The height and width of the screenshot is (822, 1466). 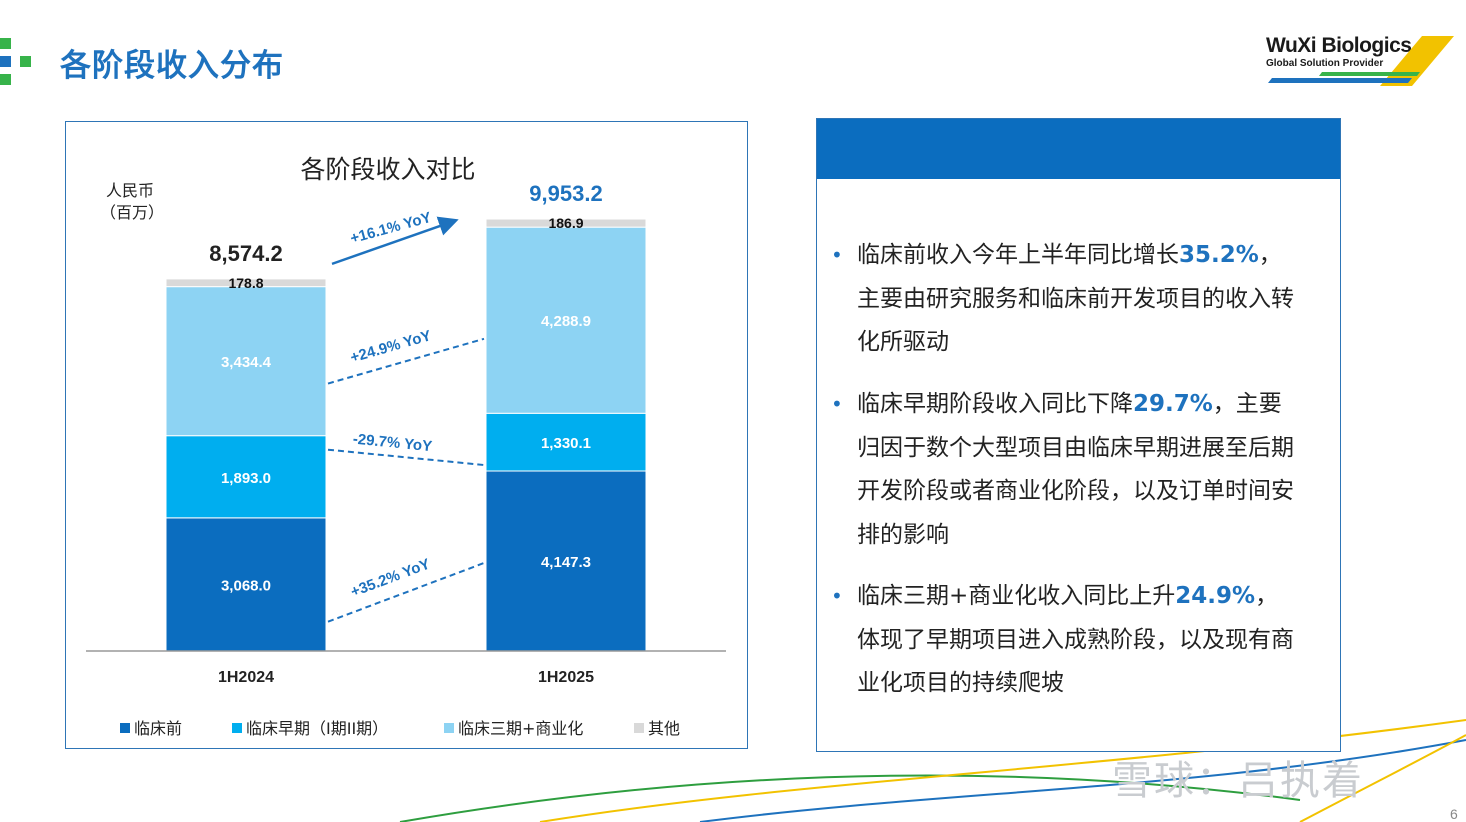 I want to click on brand-tagline: Global Solution Provider, so click(x=1325, y=63).